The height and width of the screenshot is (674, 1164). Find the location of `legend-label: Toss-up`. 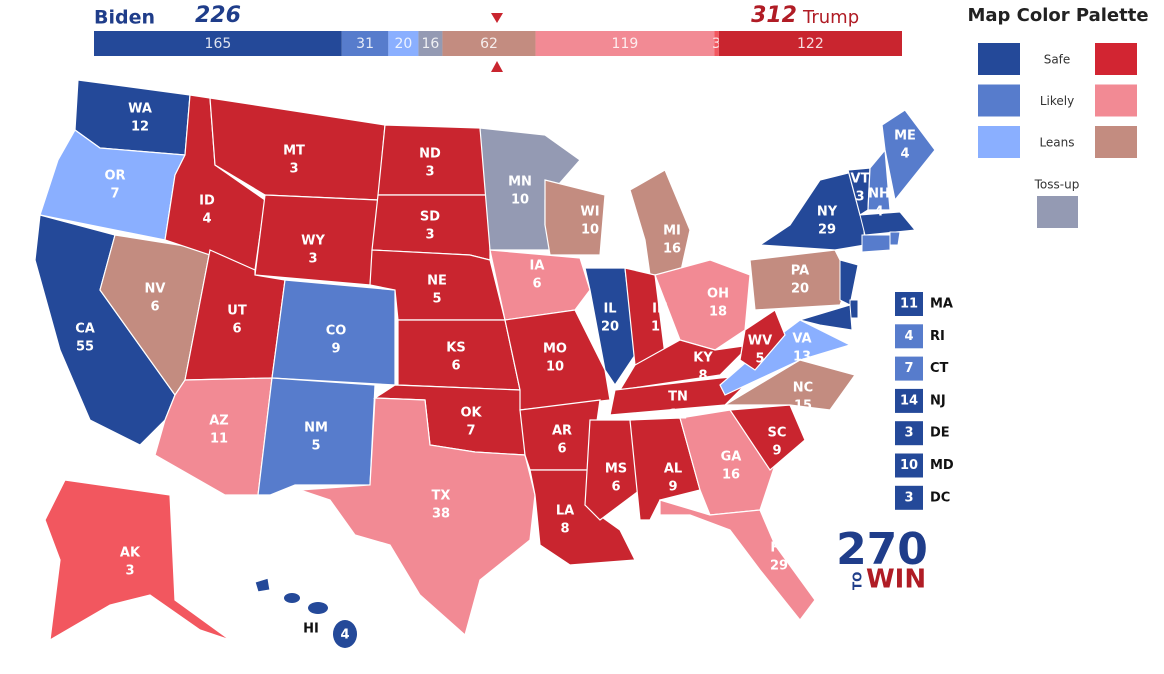

legend-label: Toss-up is located at coordinates (1057, 185).